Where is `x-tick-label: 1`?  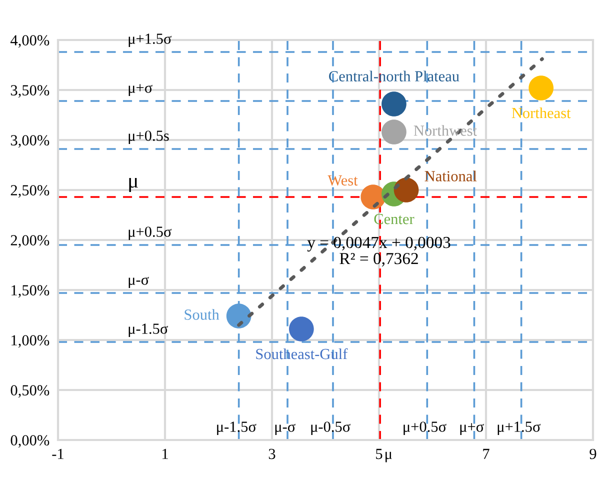
x-tick-label: 1 is located at coordinates (165, 453).